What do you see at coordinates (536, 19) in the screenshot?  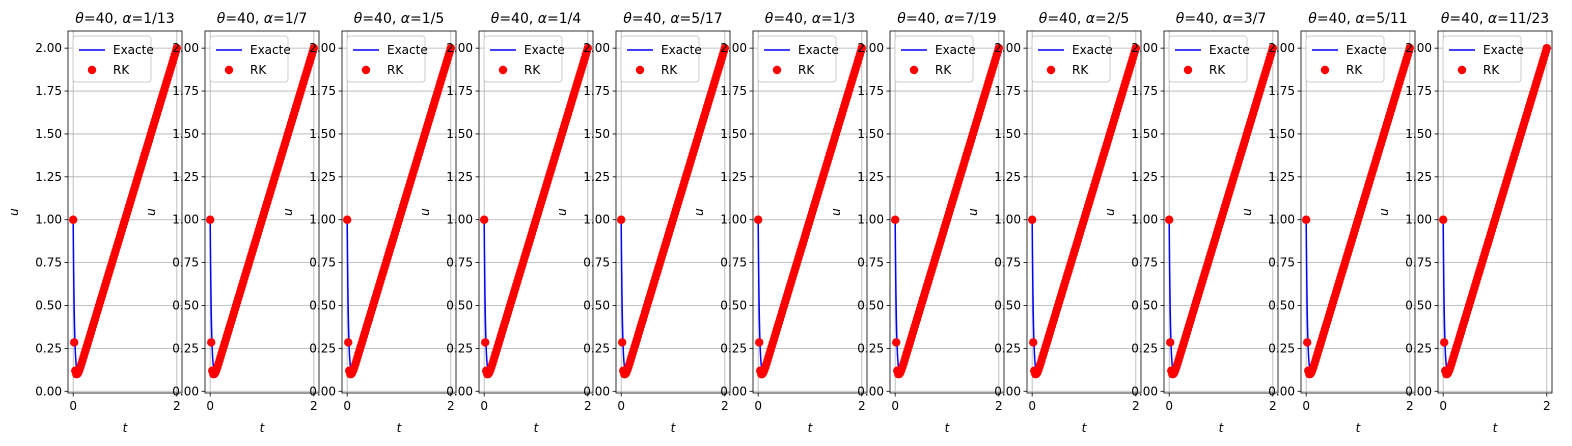 I see `subplot-title: θ=40, α=1/4` at bounding box center [536, 19].